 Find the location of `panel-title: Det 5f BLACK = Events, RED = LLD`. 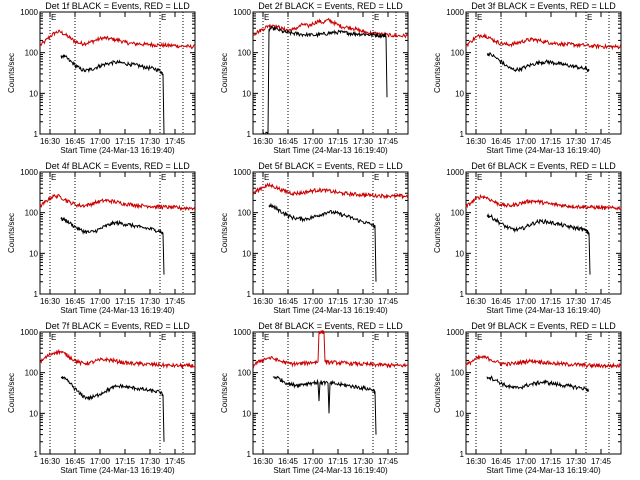

panel-title: Det 5f BLACK = Events, RED = LLD is located at coordinates (330, 166).